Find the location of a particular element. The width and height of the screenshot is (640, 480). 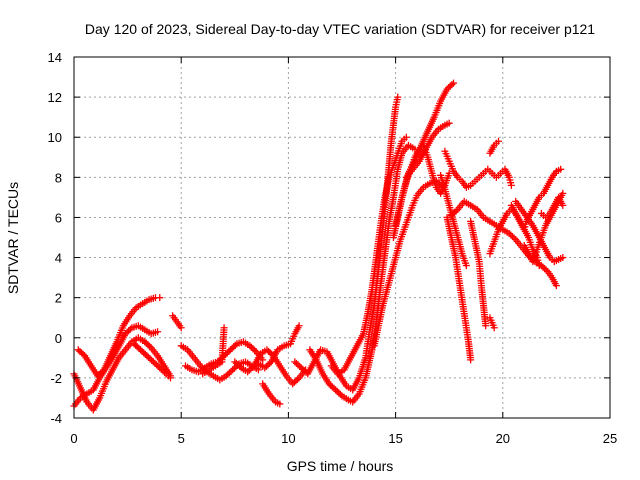

y-axis-label: SDTVAR / TECUs is located at coordinates (13, 238).